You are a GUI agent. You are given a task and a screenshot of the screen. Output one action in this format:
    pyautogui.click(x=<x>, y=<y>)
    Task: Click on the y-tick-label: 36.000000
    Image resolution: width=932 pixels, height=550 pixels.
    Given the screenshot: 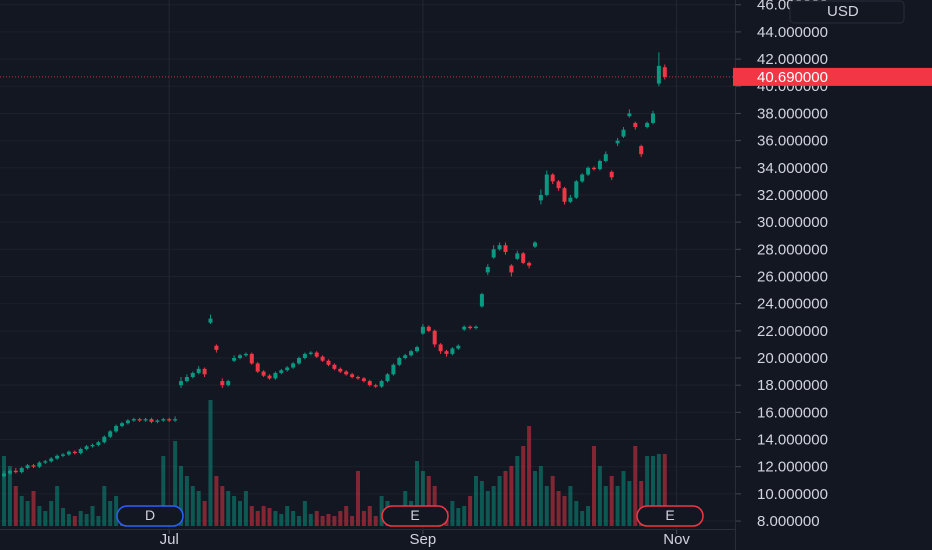 What is the action you would take?
    pyautogui.click(x=792, y=141)
    